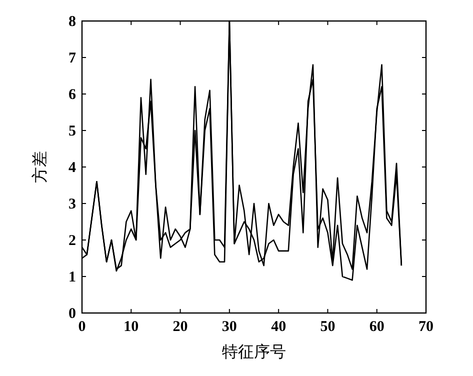 This screenshot has width=473, height=376. Describe the element at coordinates (72, 22) in the screenshot. I see `y-tick-label: 8` at that location.